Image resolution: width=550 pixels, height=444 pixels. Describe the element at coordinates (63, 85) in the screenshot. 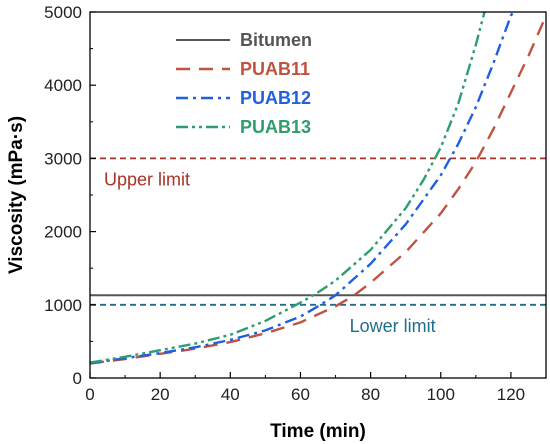

I see `y-tick-label: 4000` at that location.